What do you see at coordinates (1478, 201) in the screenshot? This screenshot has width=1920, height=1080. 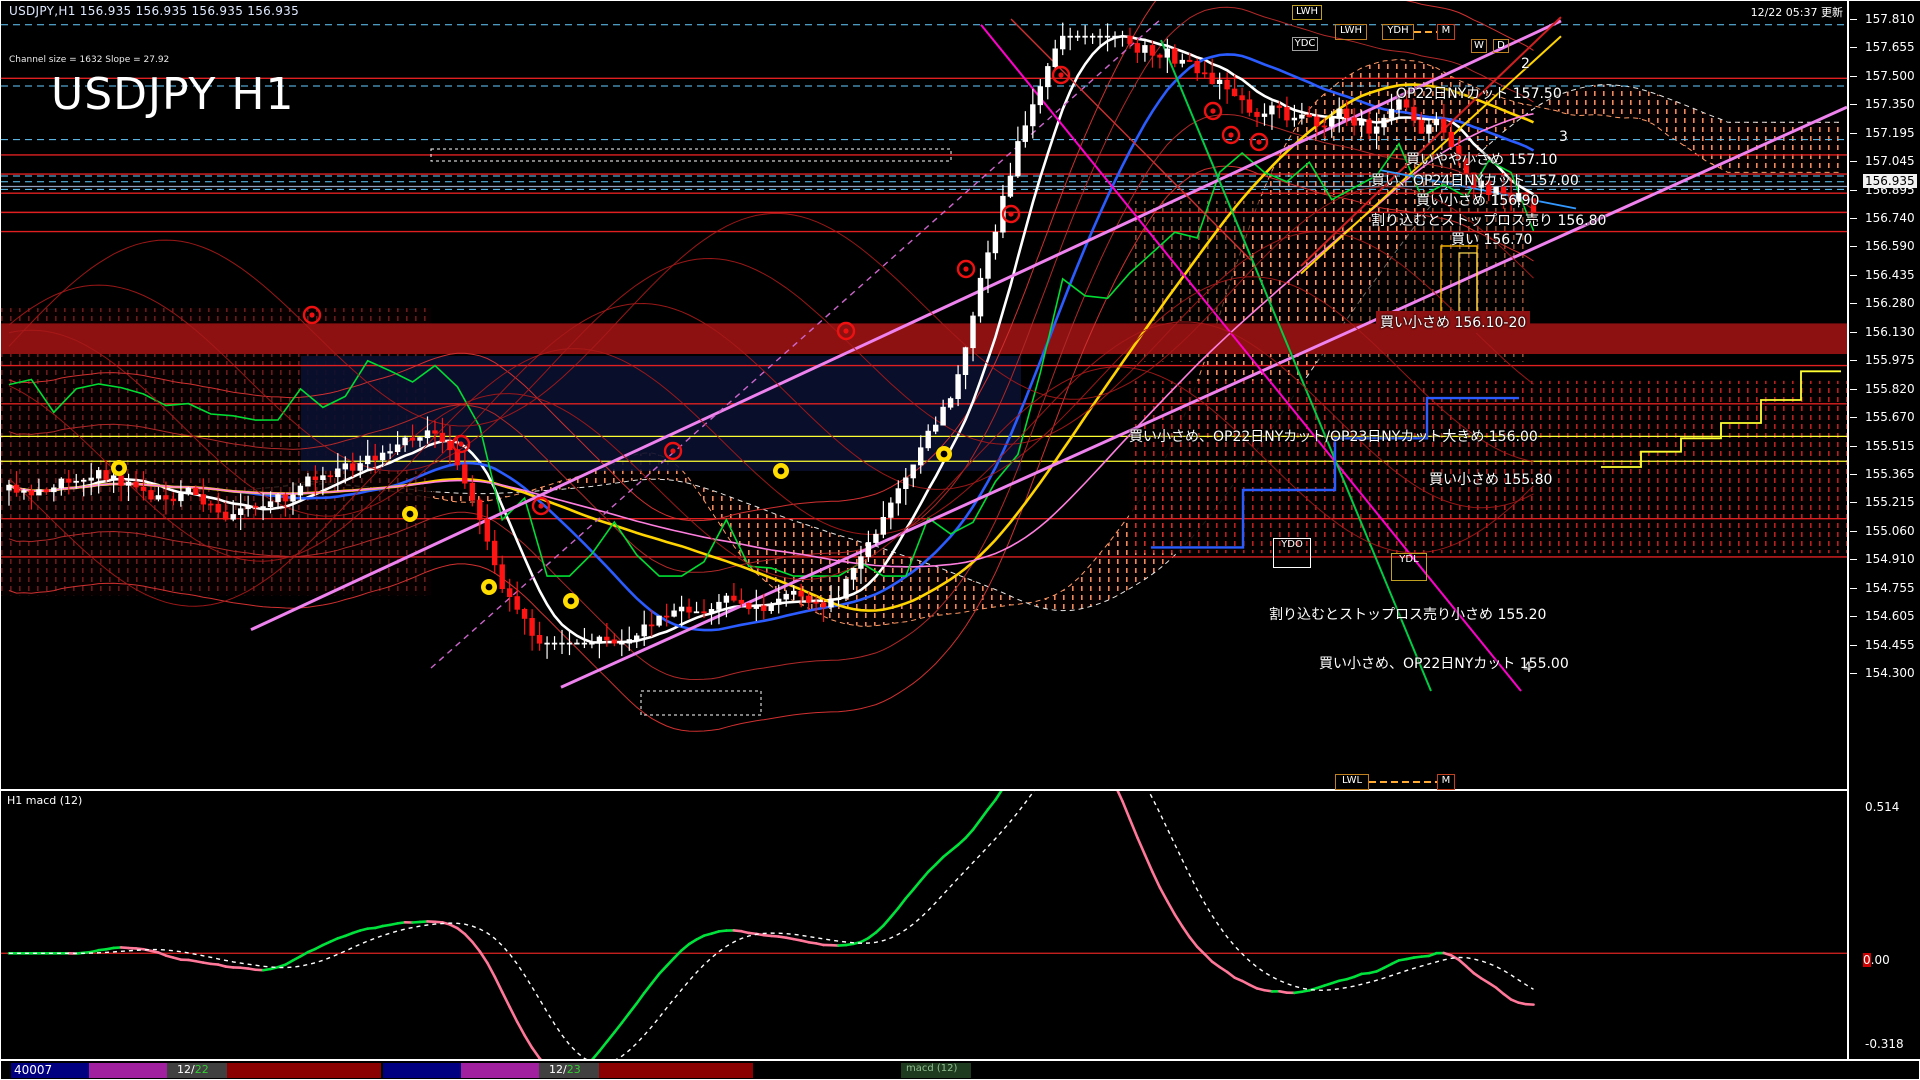 I see `price-annotation: 買い小さめ 156.90` at bounding box center [1478, 201].